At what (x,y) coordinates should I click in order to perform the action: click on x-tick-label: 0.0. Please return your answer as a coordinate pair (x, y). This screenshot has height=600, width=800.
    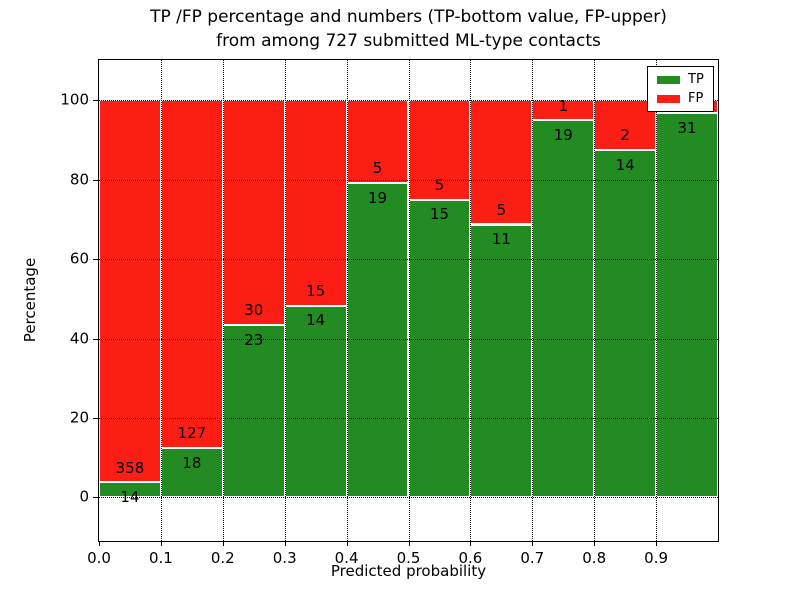
    Looking at the image, I should click on (99, 558).